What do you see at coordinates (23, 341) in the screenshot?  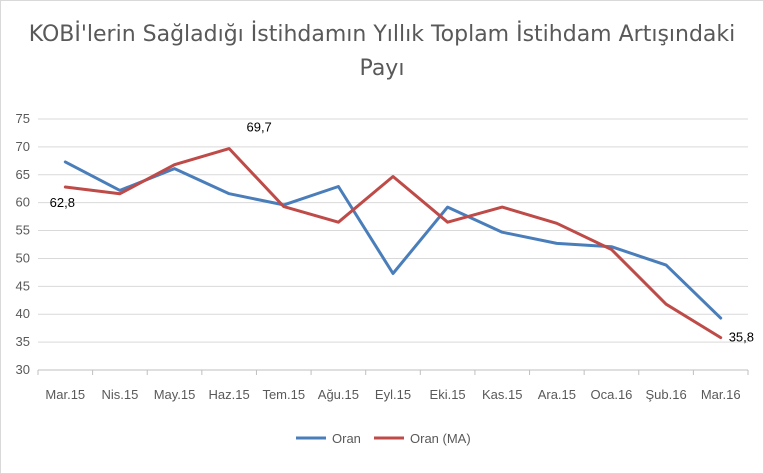 I see `y-tick-label: 35` at bounding box center [23, 341].